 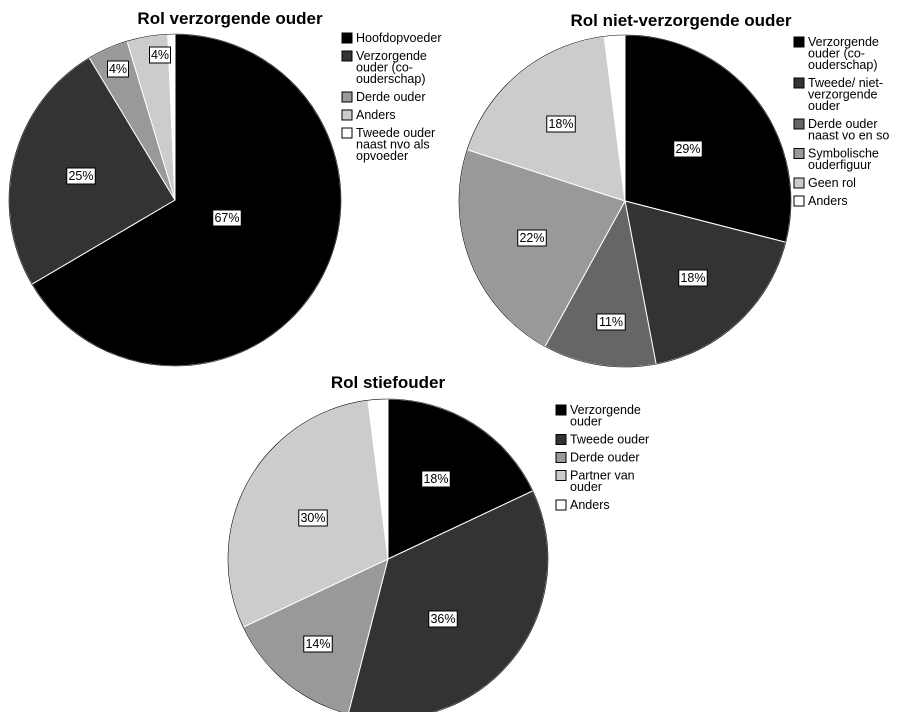 I want to click on legend-label: Partner van, so click(x=602, y=476).